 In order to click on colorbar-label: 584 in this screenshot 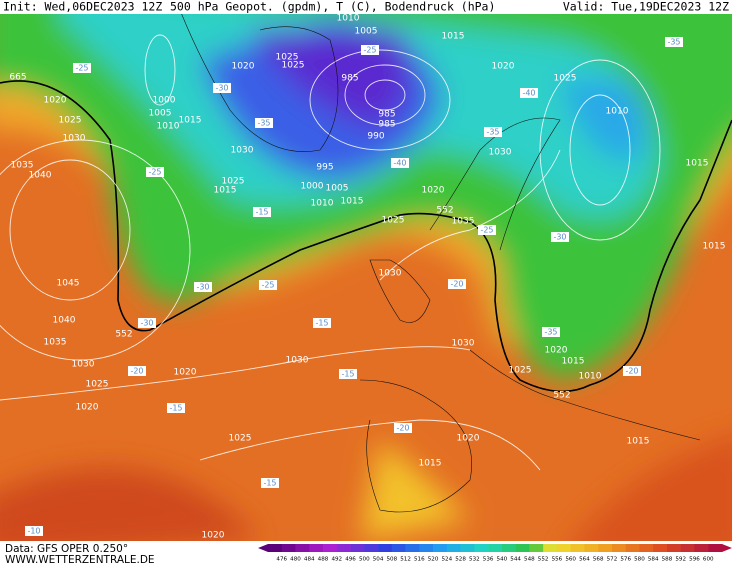, I will do `click(653, 560)`.